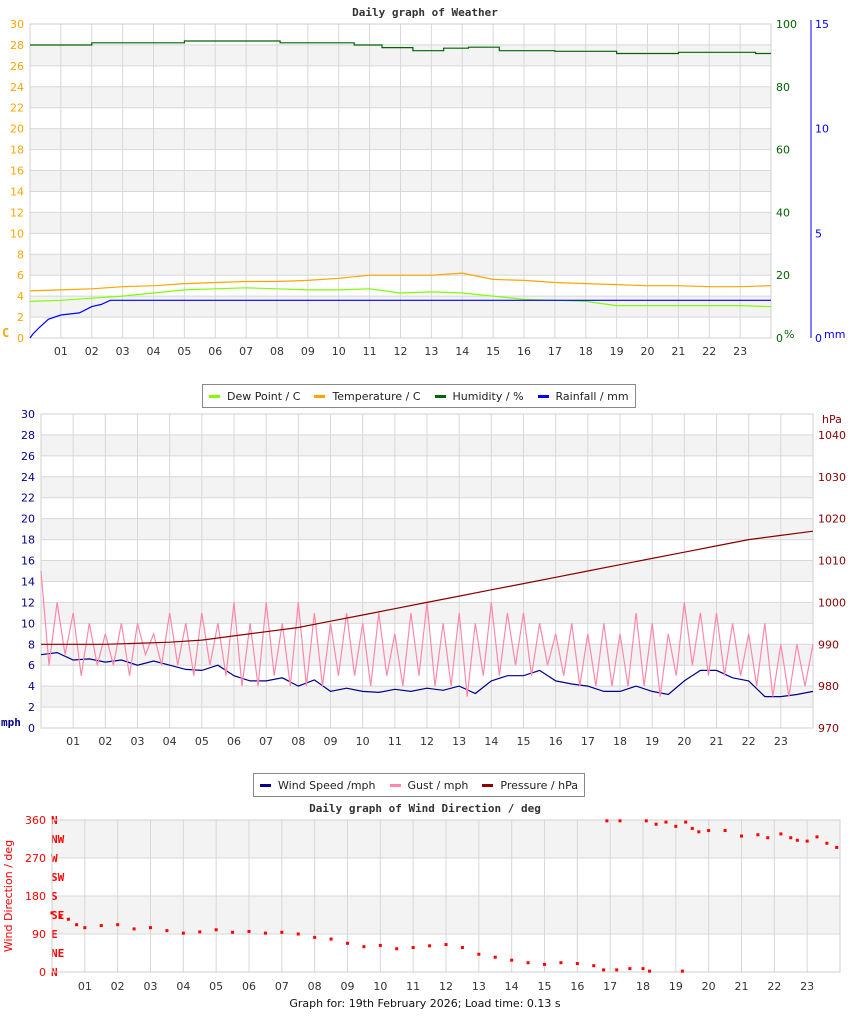  Describe the element at coordinates (783, 87) in the screenshot. I see `y-tick-label-right: 80` at that location.